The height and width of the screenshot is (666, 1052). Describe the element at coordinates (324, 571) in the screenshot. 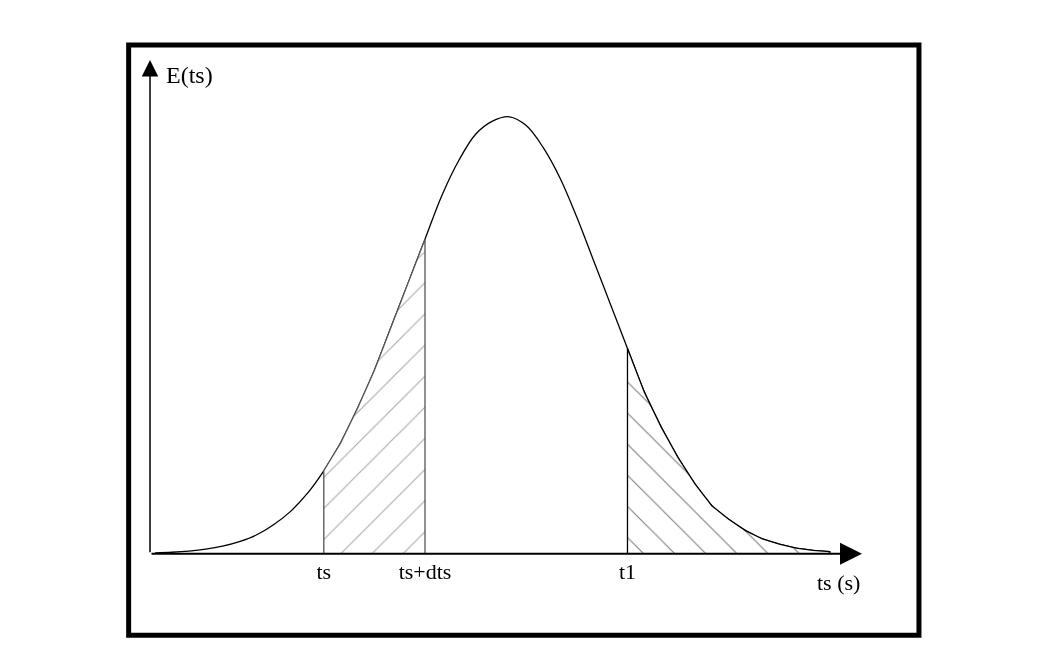

I see `x-tick-label: ts` at that location.